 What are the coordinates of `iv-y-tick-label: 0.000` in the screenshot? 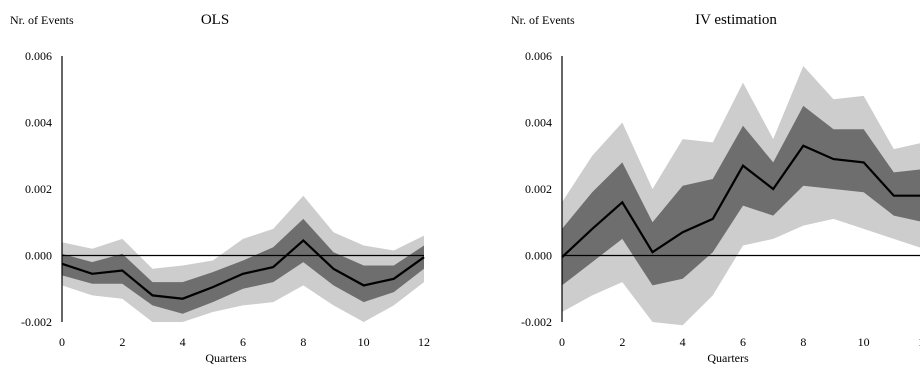 It's located at (538, 256).